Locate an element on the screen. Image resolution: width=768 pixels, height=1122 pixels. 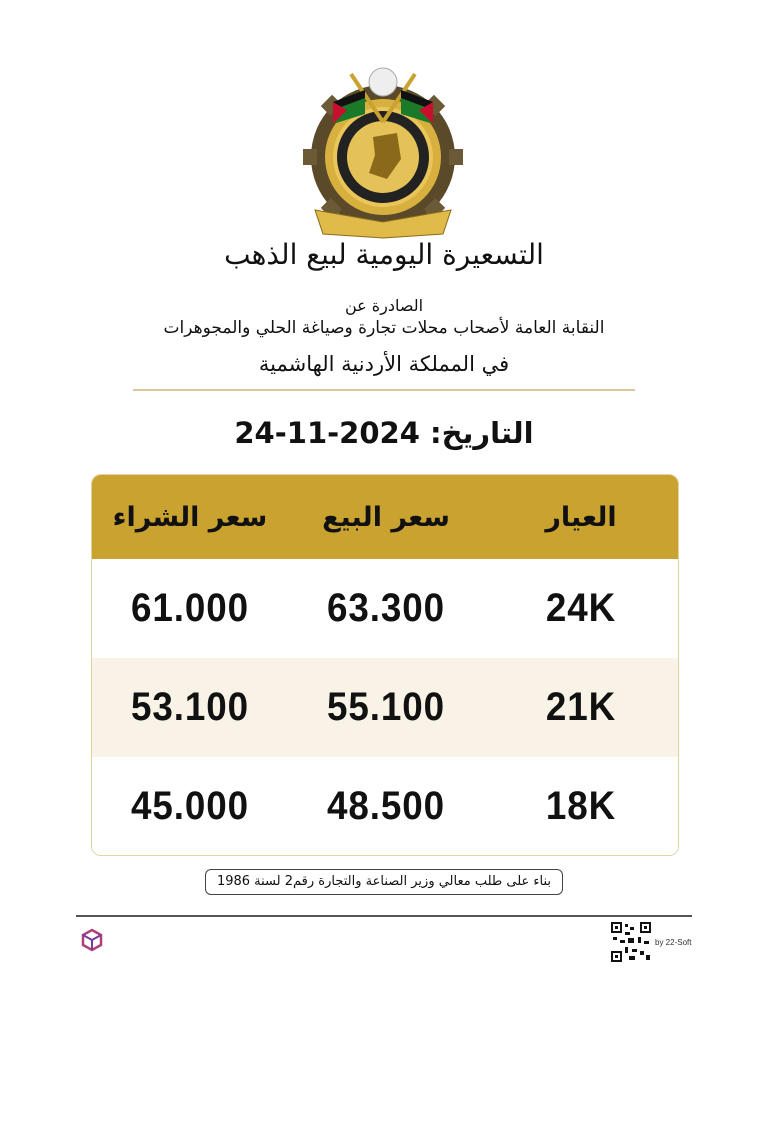
footer-divider is located at coordinates (384, 916).